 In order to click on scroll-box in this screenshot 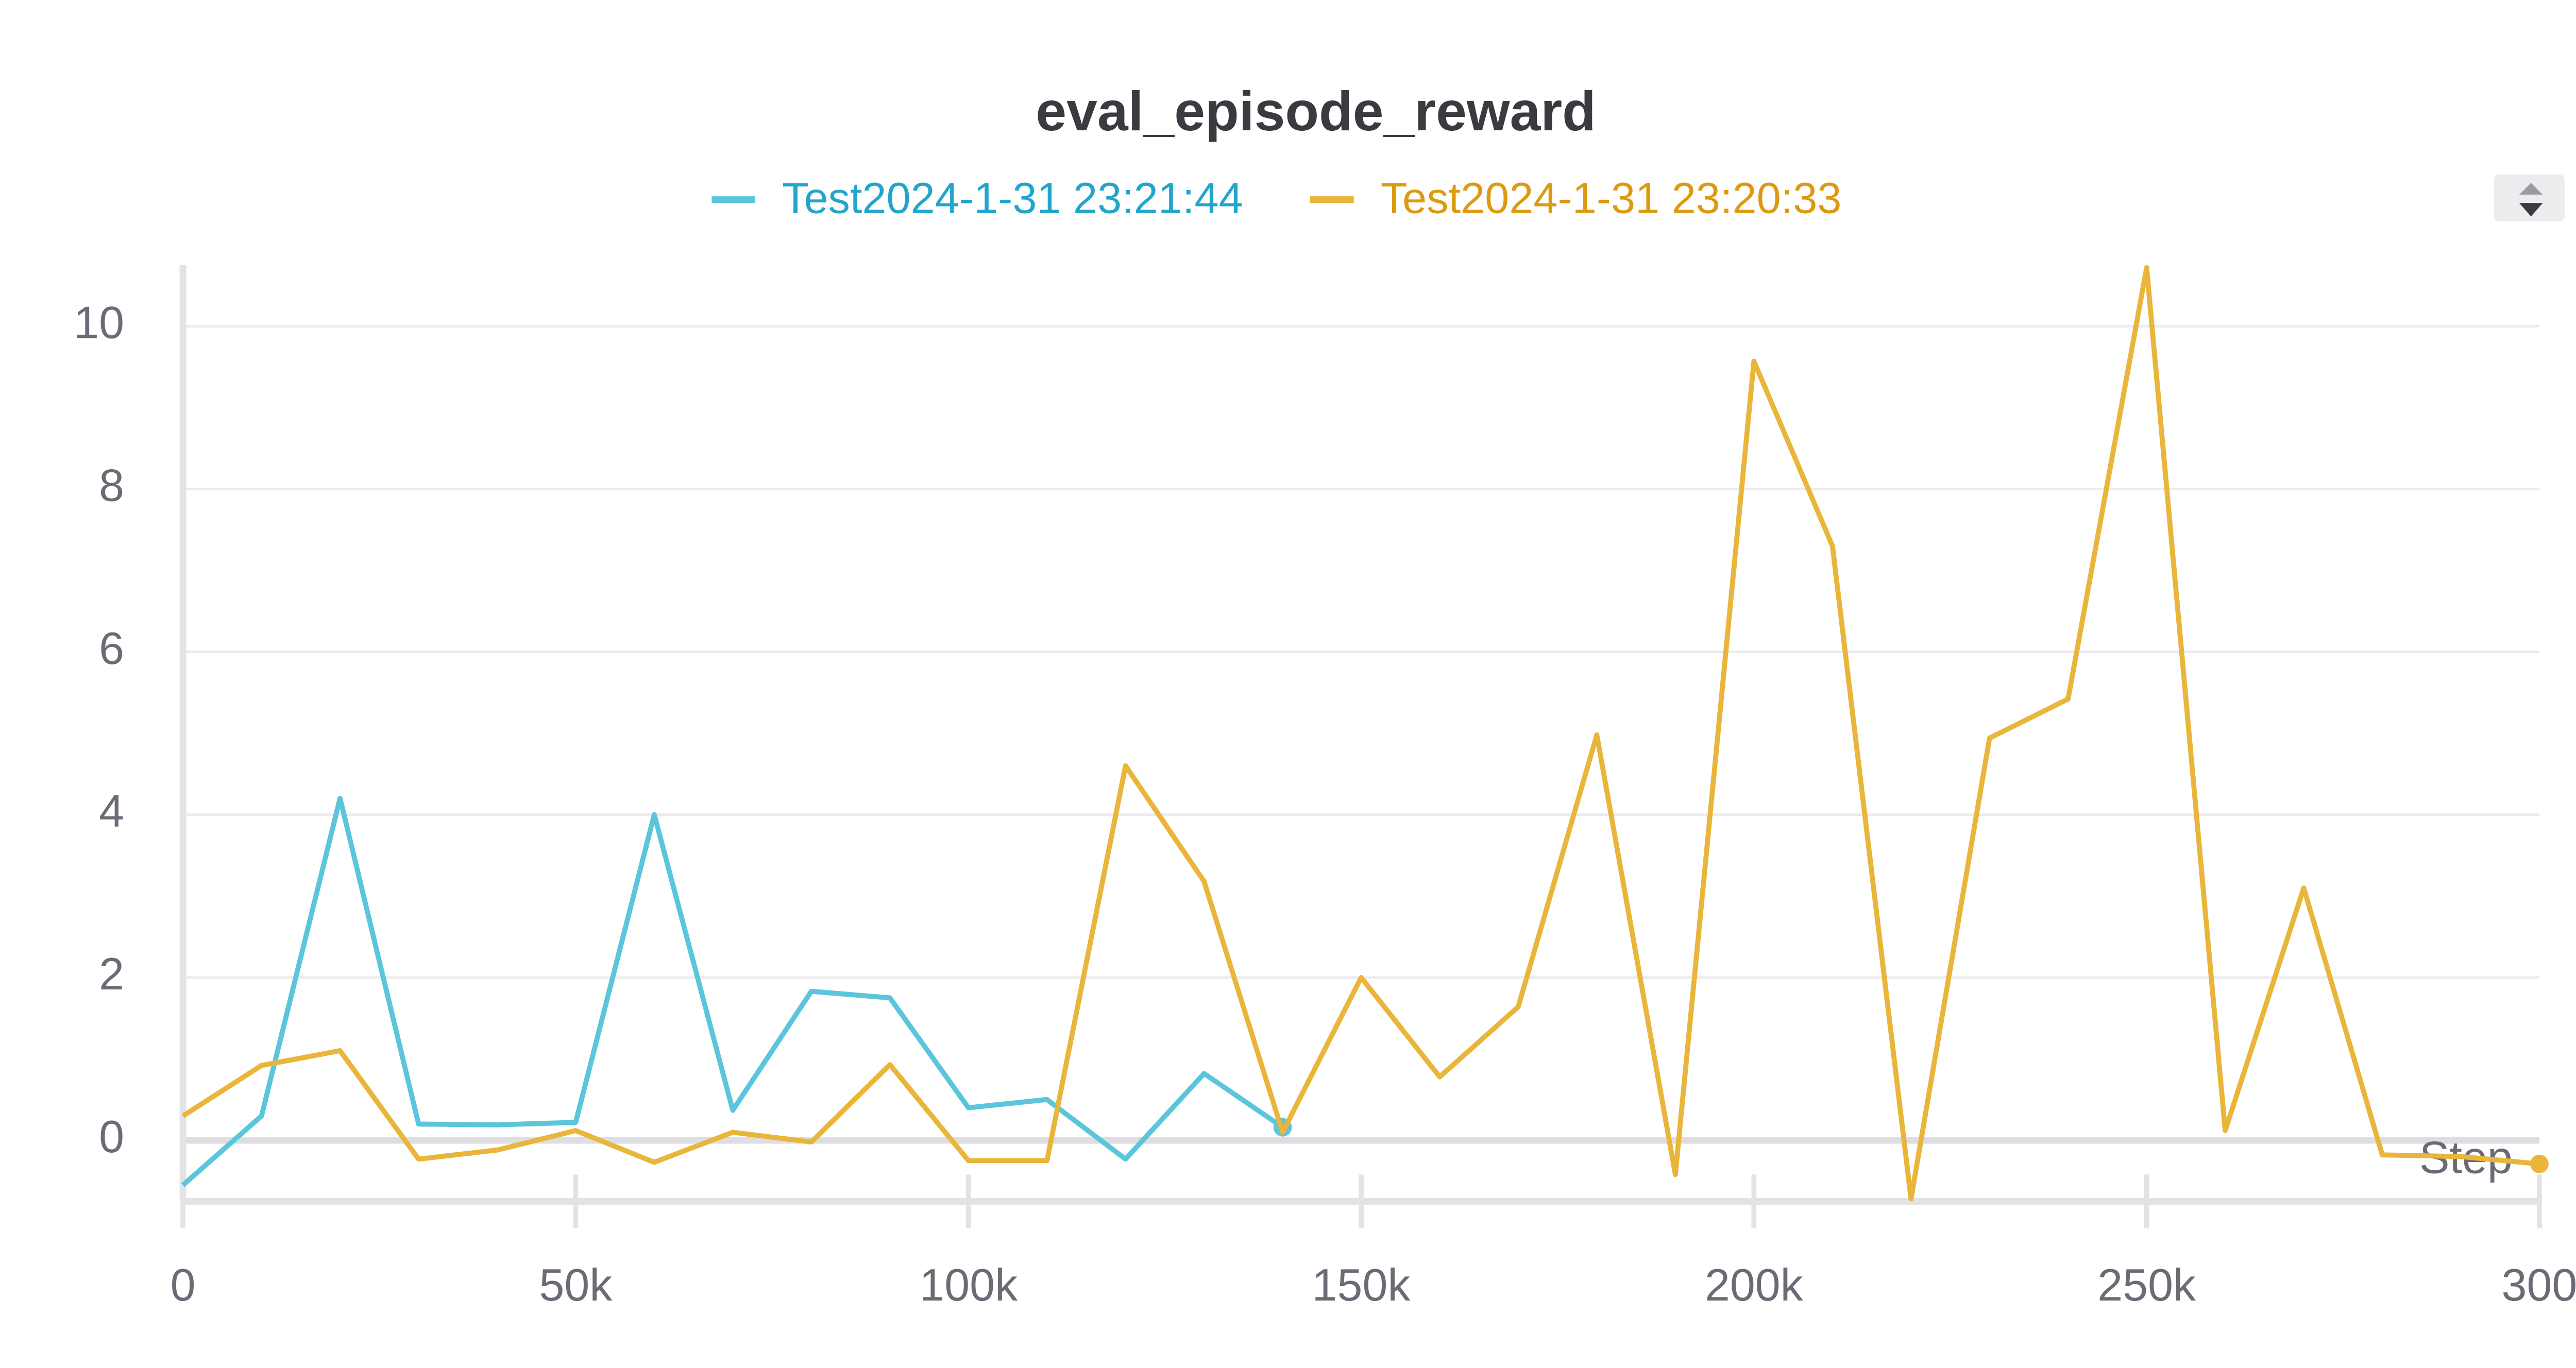, I will do `click(2529, 198)`.